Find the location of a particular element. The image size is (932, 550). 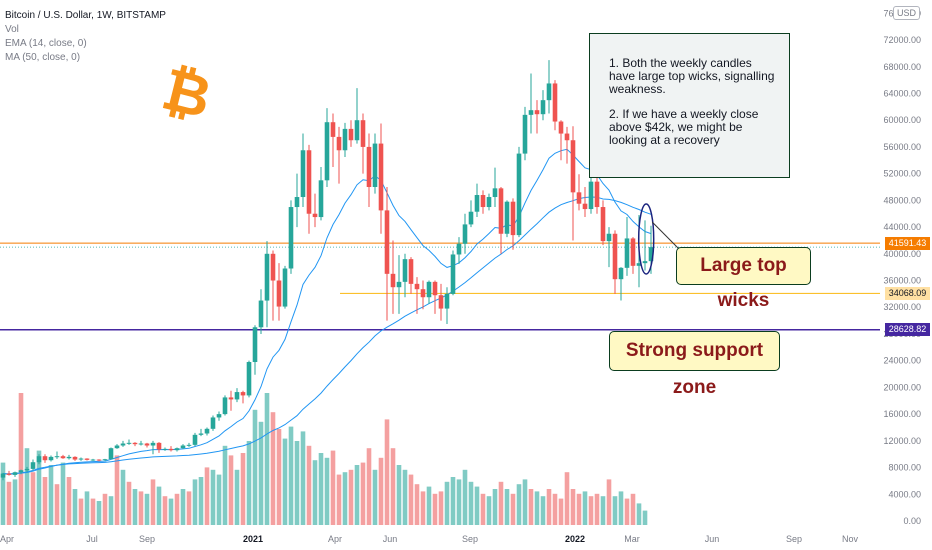

wick-highlight-ellipse is located at coordinates (646, 239).